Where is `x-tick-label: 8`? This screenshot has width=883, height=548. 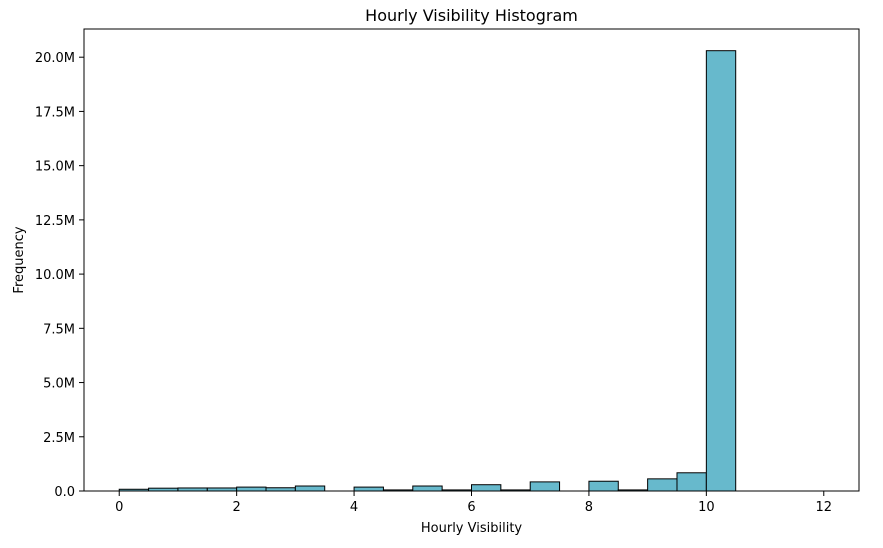 x-tick-label: 8 is located at coordinates (589, 507).